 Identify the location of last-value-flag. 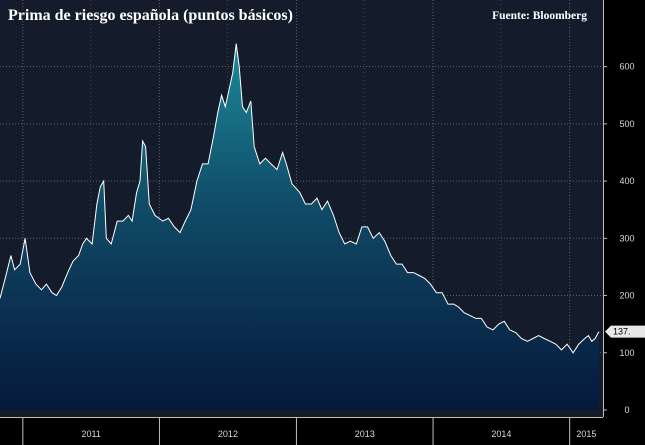
(625, 331).